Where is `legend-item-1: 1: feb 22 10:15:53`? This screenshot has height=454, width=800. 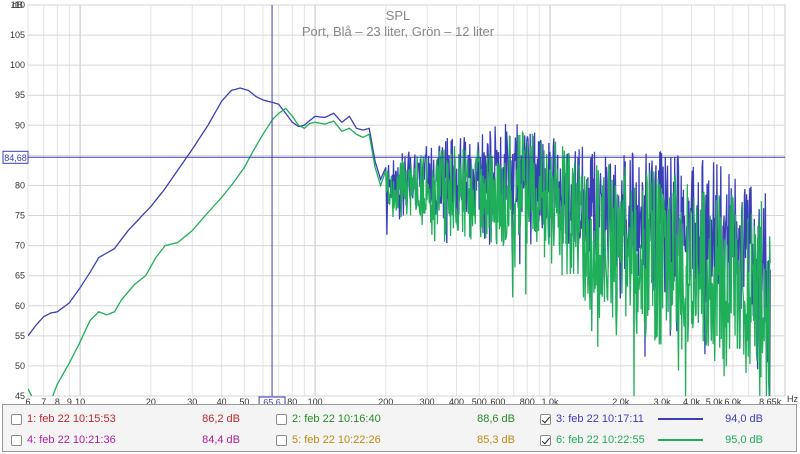 legend-item-1: 1: feb 22 10:15:53 is located at coordinates (63, 419).